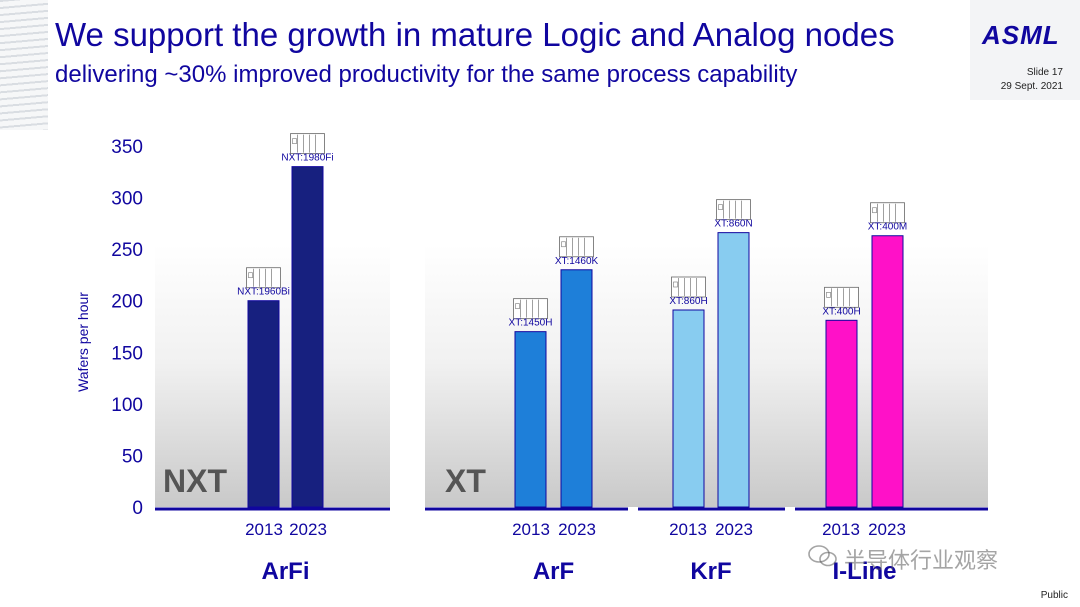 The height and width of the screenshot is (607, 1080). Describe the element at coordinates (1031, 86) in the screenshot. I see `slide-date: 29 Sept. 2021` at that location.